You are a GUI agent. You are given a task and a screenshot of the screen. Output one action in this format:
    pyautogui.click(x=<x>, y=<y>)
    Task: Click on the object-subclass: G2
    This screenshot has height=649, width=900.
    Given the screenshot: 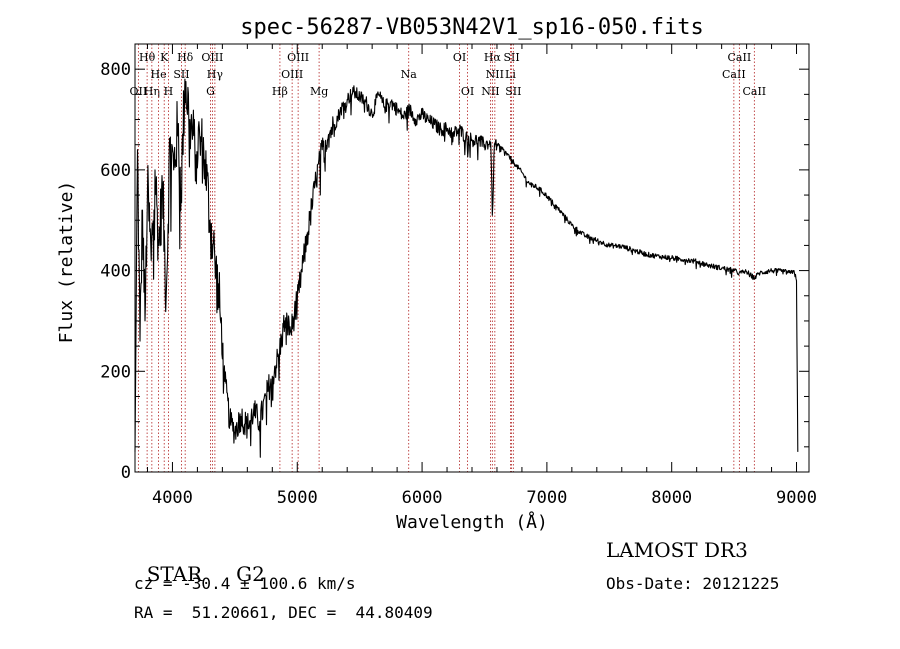 What is the action you would take?
    pyautogui.click(x=250, y=574)
    